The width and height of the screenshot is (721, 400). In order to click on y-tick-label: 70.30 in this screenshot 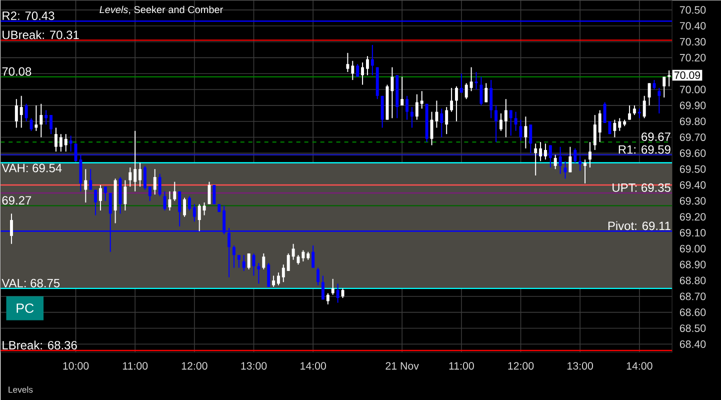, I will do `click(693, 42)`.